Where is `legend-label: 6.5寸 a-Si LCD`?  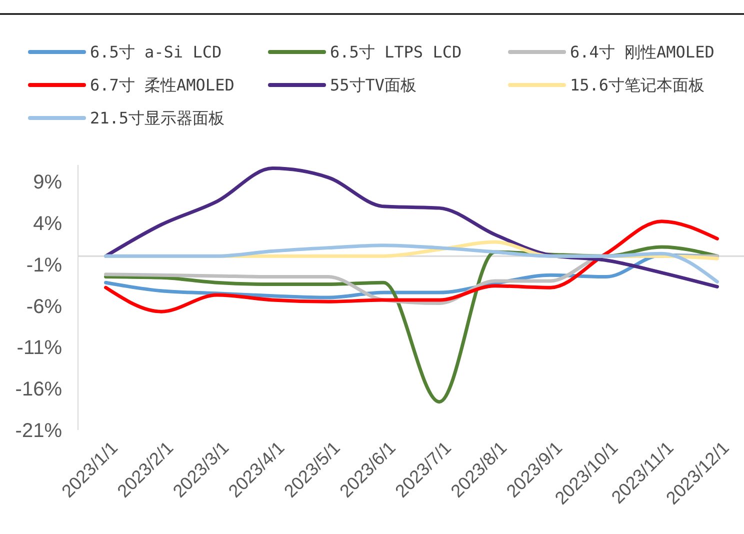 legend-label: 6.5寸 a-Si LCD is located at coordinates (156, 52).